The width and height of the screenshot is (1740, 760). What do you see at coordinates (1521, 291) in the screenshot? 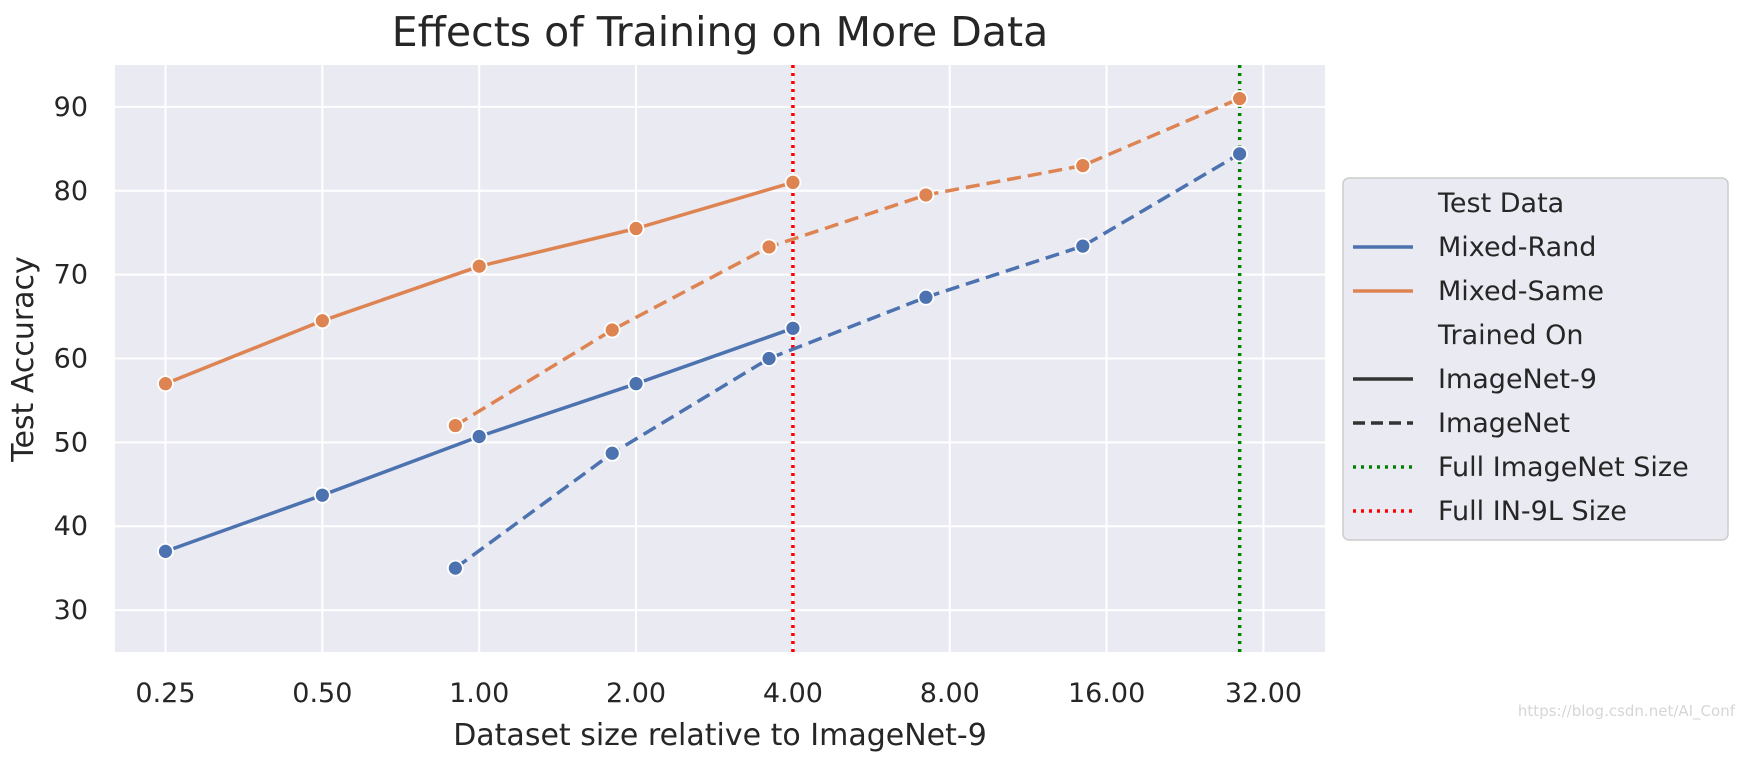
I see `legend-label: Mixed-Same` at bounding box center [1521, 291].